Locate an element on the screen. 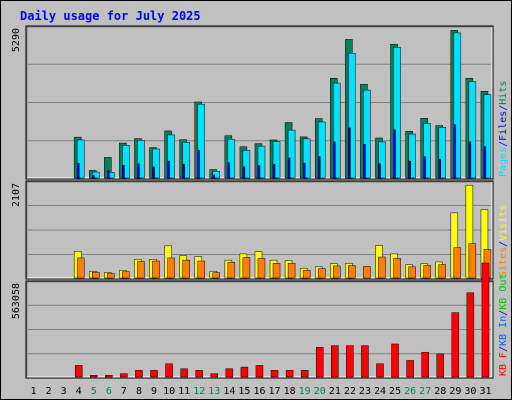  x-tick-label: 5 is located at coordinates (94, 391).